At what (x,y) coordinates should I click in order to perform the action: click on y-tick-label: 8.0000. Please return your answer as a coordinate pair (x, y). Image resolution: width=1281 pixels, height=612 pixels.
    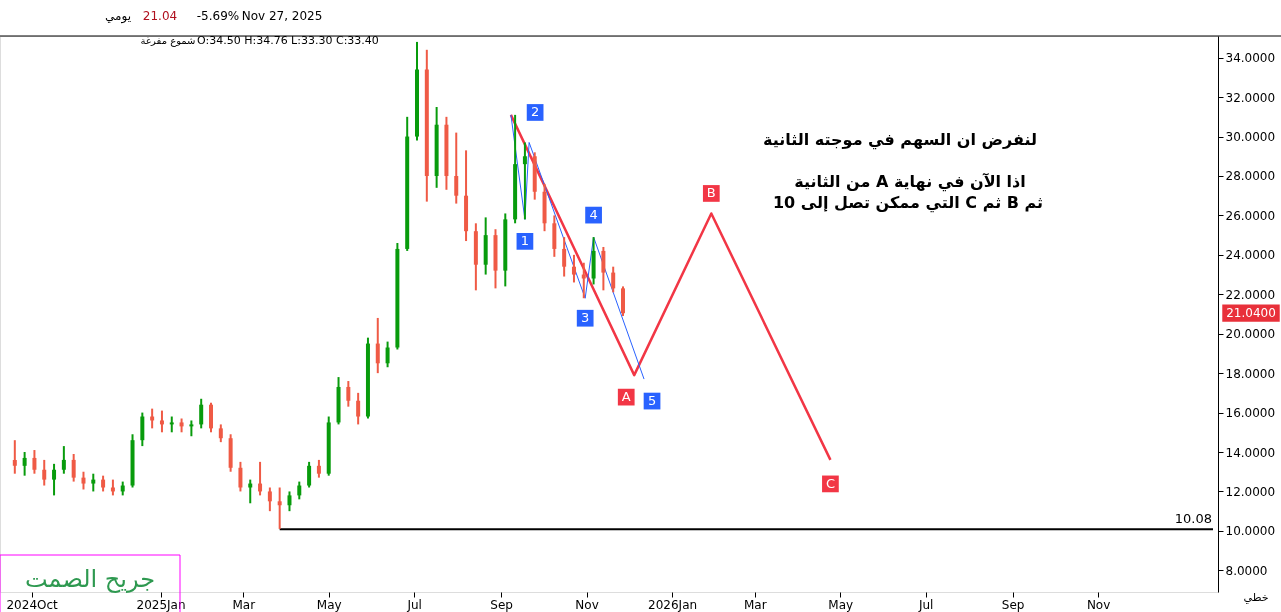
    Looking at the image, I should click on (1246, 570).